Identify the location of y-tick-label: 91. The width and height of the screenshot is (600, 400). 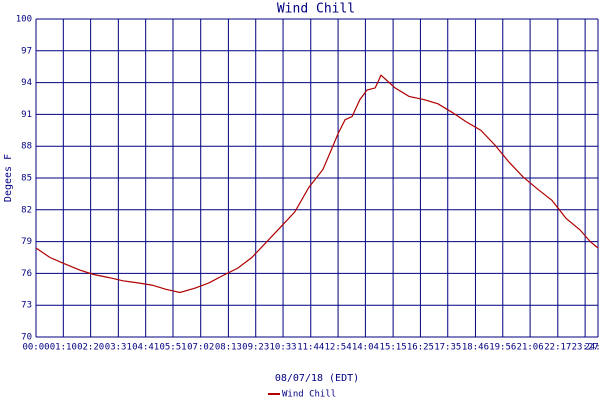
(26, 115).